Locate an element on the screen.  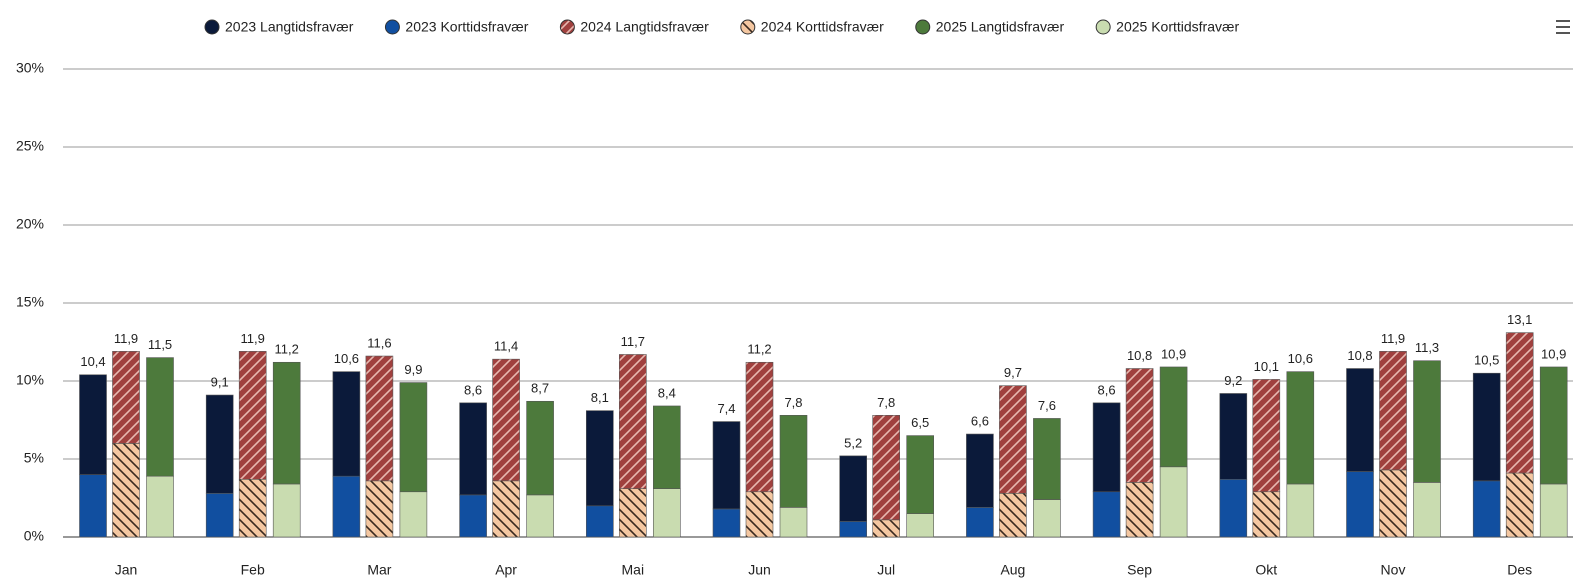
x-tick-label: Jan is located at coordinates (126, 570).